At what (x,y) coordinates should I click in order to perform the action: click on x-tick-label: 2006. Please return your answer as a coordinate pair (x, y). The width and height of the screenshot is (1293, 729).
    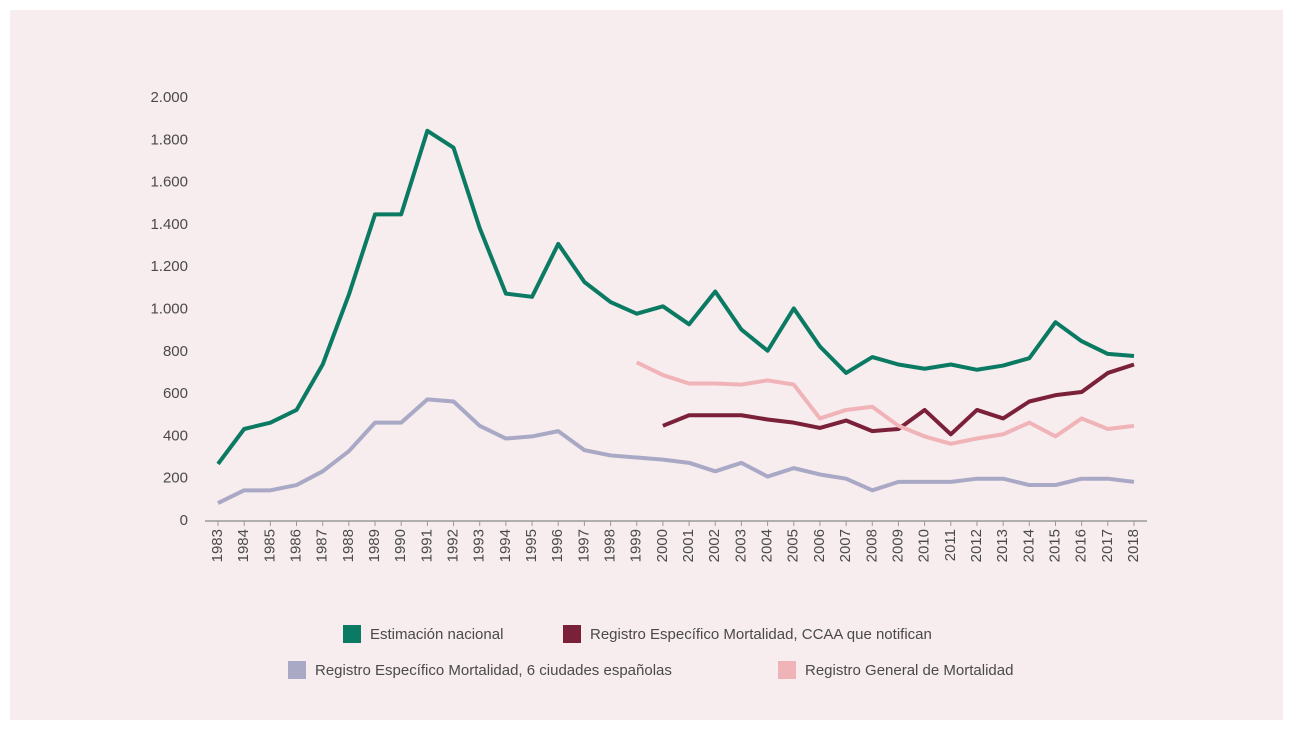
    Looking at the image, I should click on (819, 545).